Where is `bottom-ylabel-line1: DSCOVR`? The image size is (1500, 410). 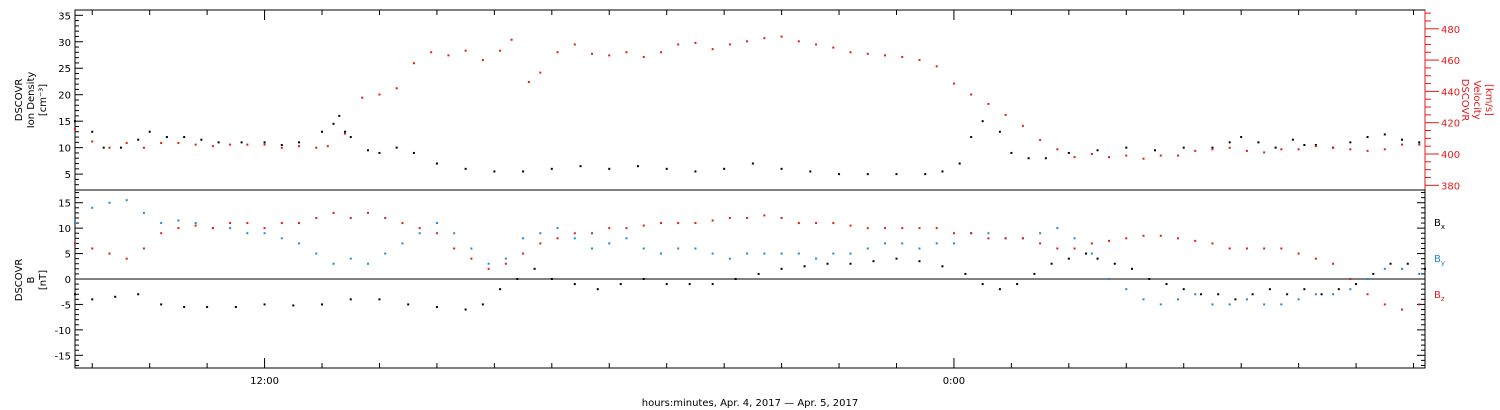
bottom-ylabel-line1: DSCOVR is located at coordinates (19, 280).